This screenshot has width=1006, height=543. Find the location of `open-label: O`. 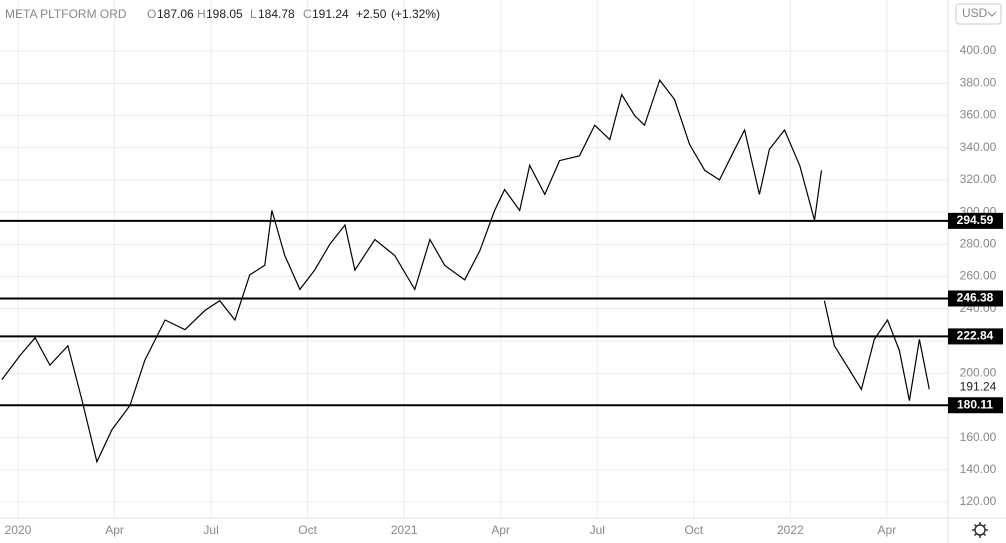

open-label: O is located at coordinates (151, 14).